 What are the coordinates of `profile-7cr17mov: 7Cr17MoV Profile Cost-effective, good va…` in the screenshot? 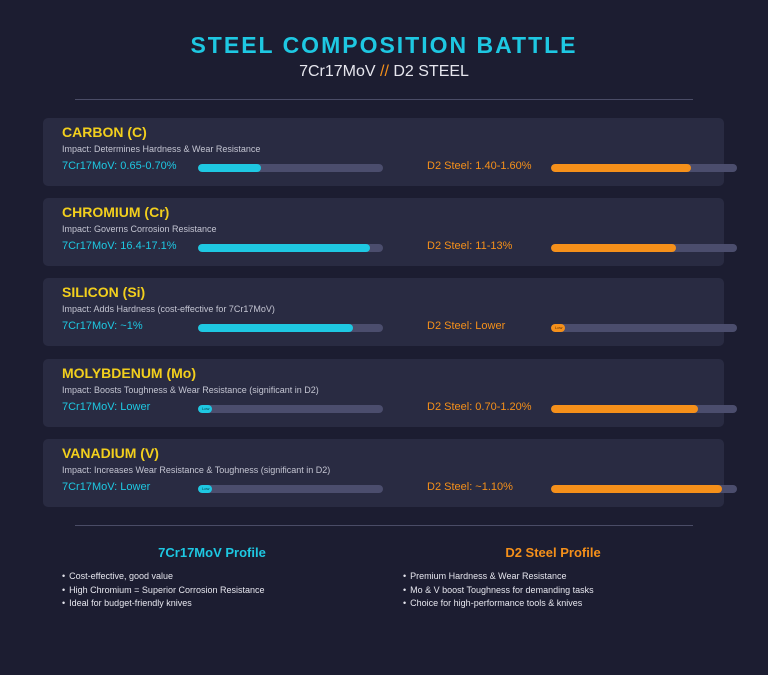 It's located at (227, 578).